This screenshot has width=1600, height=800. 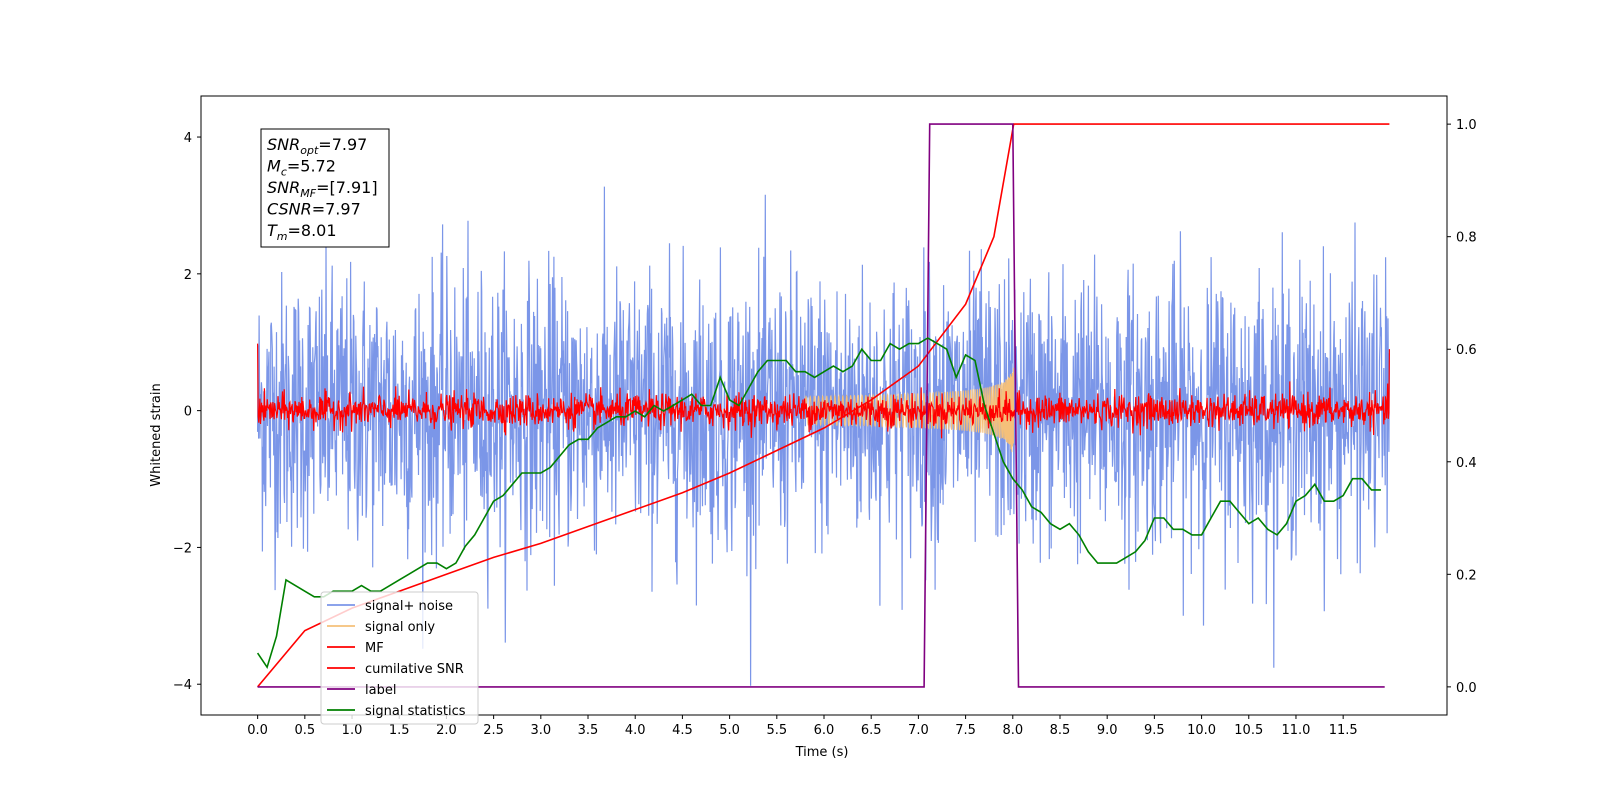 I want to click on x-tick-label: 3.0, so click(x=540, y=730).